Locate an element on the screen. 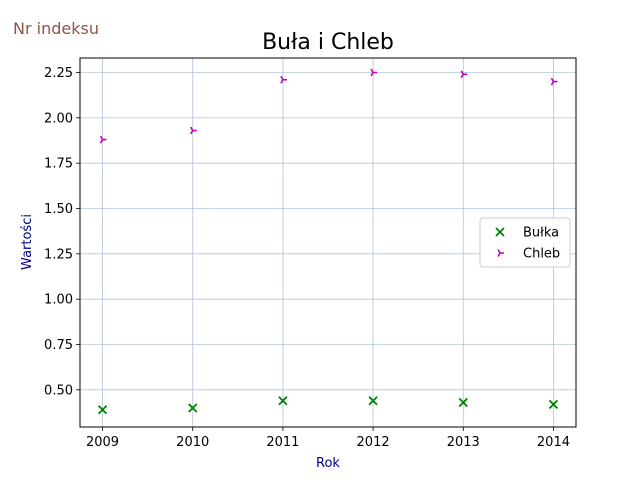 The image size is (640, 480). y-tick-label: 2.25 is located at coordinates (58, 73).